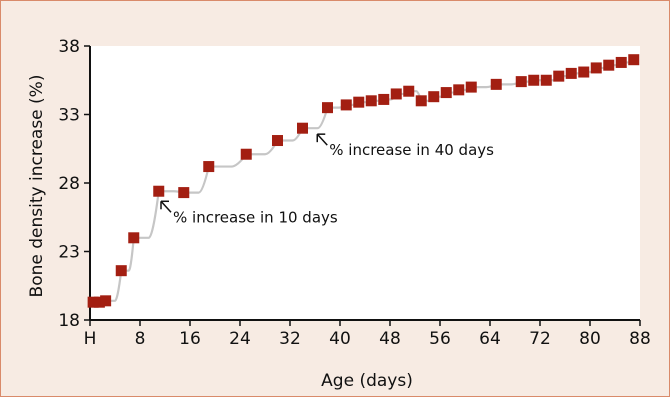 This screenshot has height=397, width=670. What do you see at coordinates (440, 339) in the screenshot?
I see `x-tick-label: 56` at bounding box center [440, 339].